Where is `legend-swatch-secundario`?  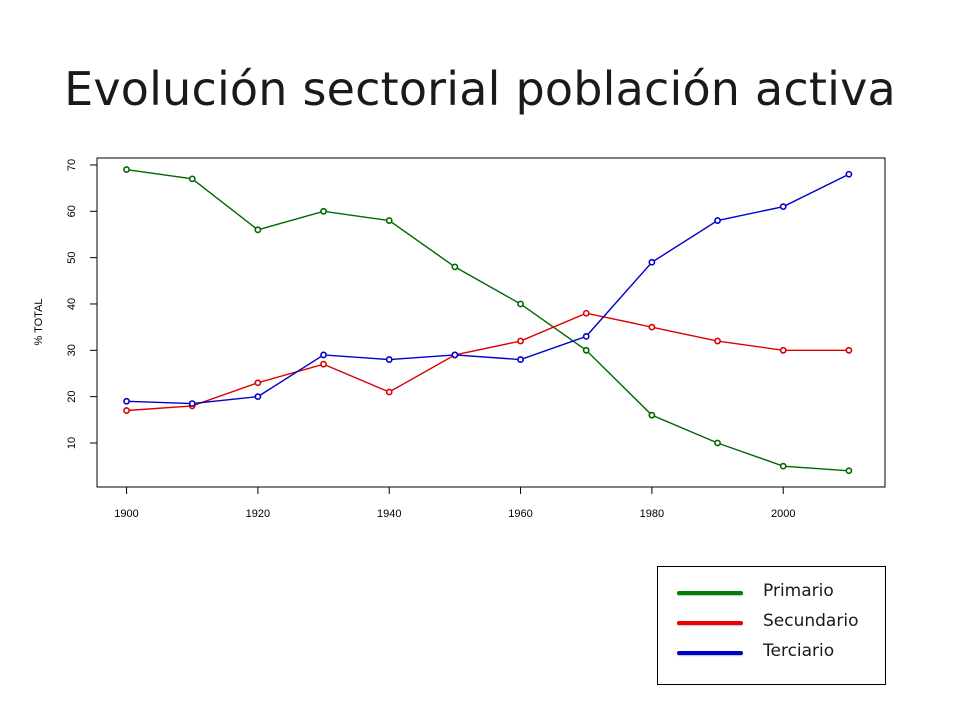
legend-swatch-secundario is located at coordinates (710, 623).